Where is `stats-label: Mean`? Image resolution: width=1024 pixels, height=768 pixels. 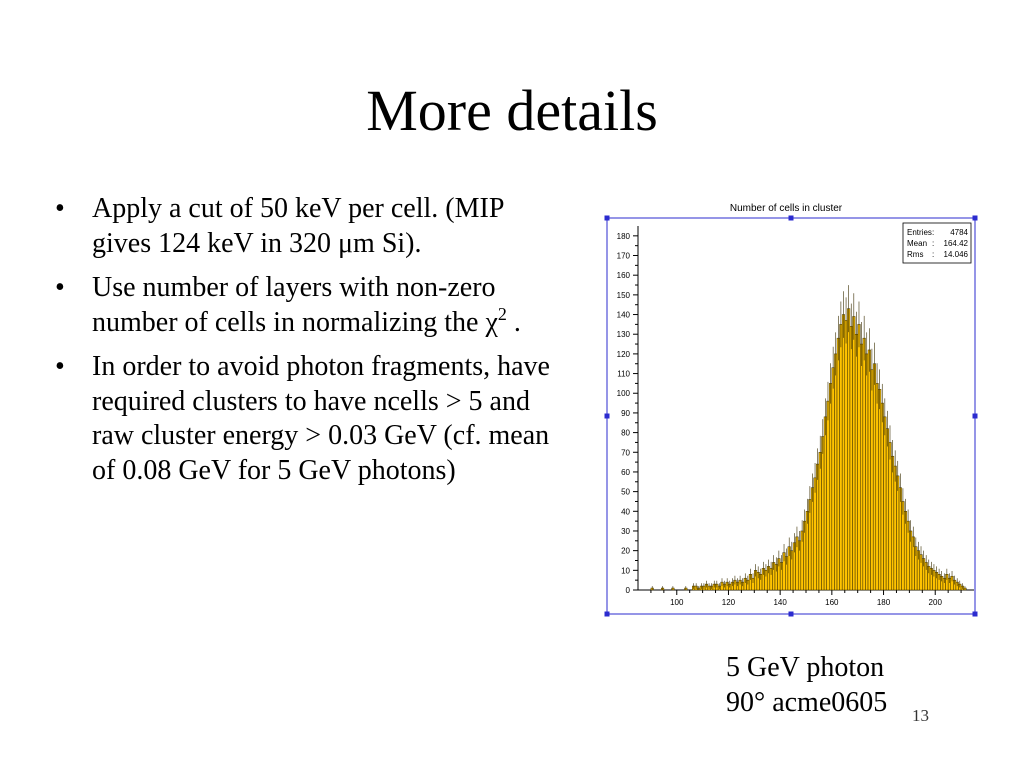 stats-label: Mean is located at coordinates (917, 243).